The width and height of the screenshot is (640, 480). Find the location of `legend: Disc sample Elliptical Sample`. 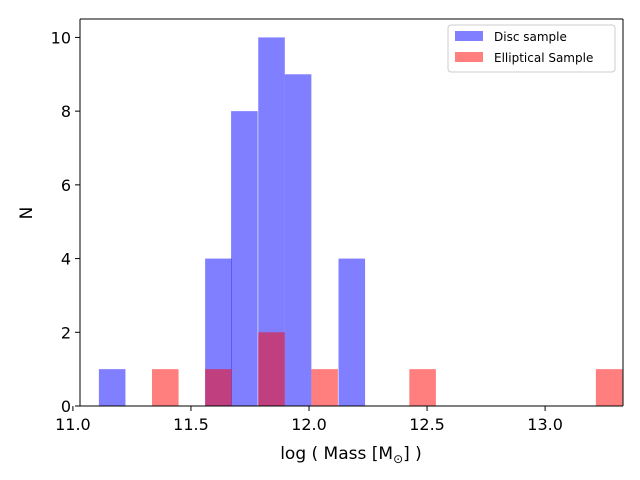

legend: Disc sample Elliptical Sample is located at coordinates (531, 48).